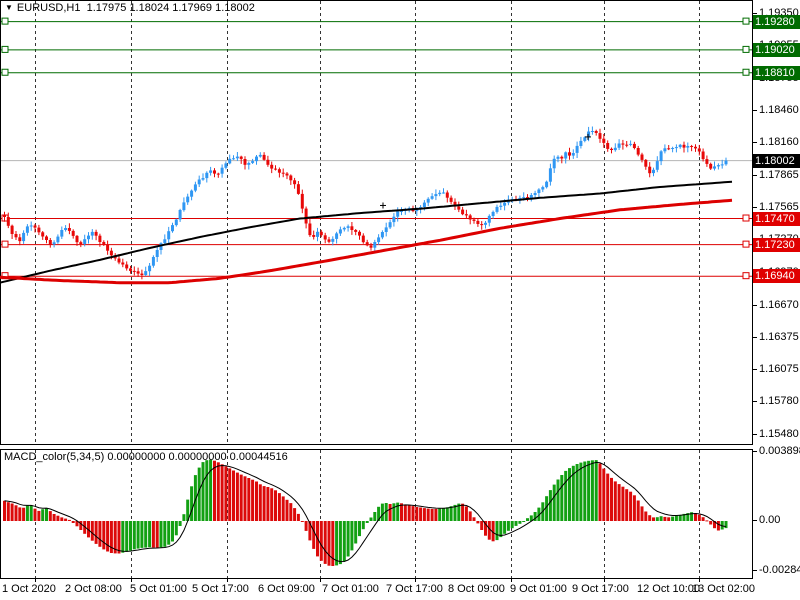  What do you see at coordinates (779, 434) in the screenshot?
I see `price-tick-label: 1.15480` at bounding box center [779, 434].